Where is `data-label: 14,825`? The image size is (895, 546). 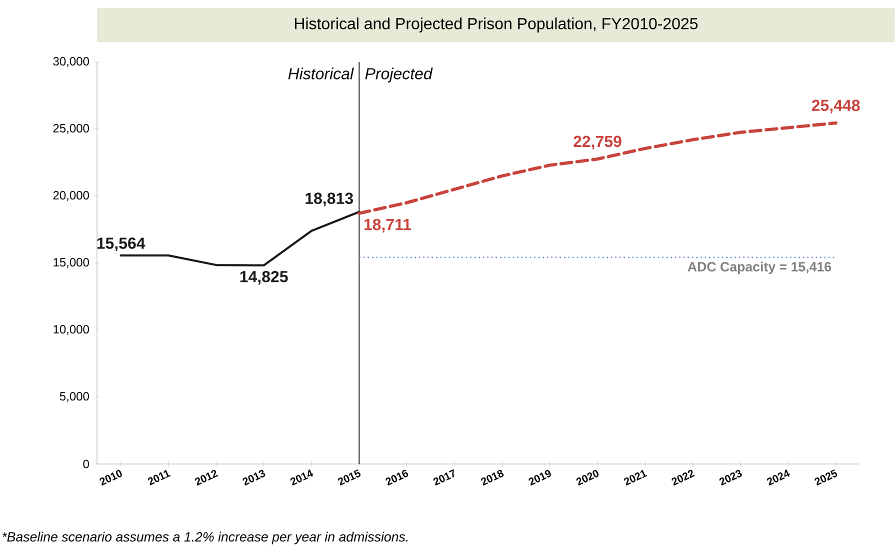
data-label: 14,825 is located at coordinates (264, 277).